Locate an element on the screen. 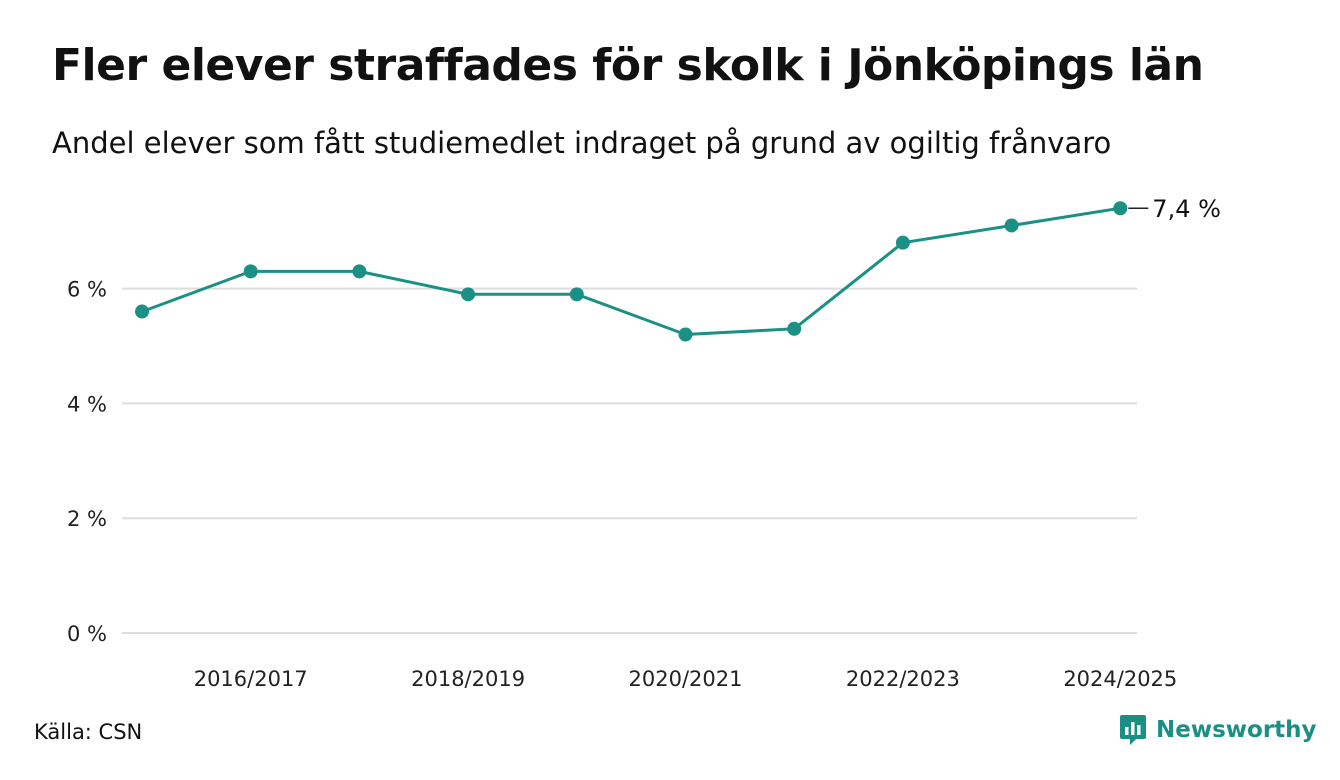  source-note: Källa: CSN is located at coordinates (88, 732).